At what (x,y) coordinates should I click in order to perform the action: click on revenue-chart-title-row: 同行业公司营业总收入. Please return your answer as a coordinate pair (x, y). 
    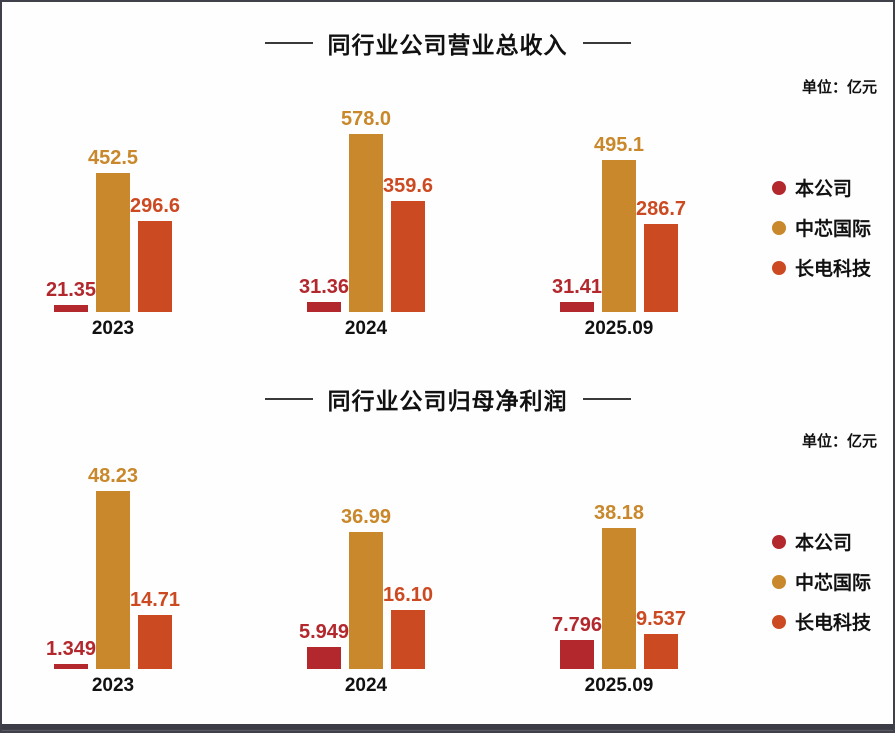
    Looking at the image, I should click on (447, 43).